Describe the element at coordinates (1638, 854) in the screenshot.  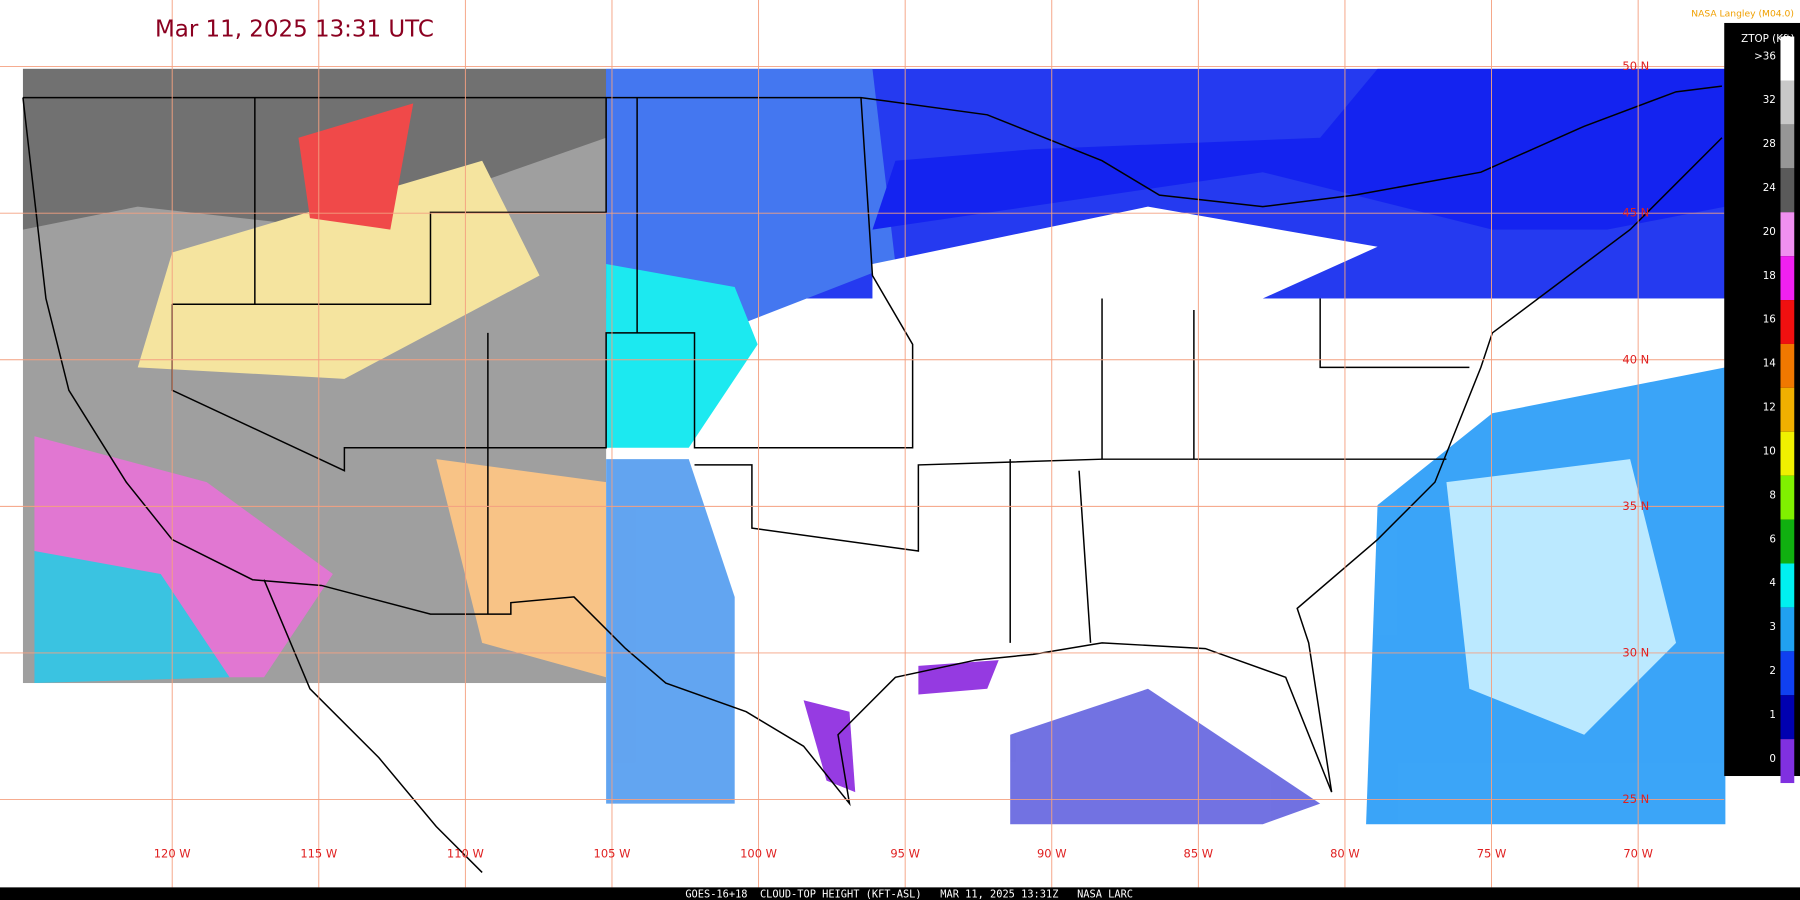
I see `longitude-label: 70 W` at that location.